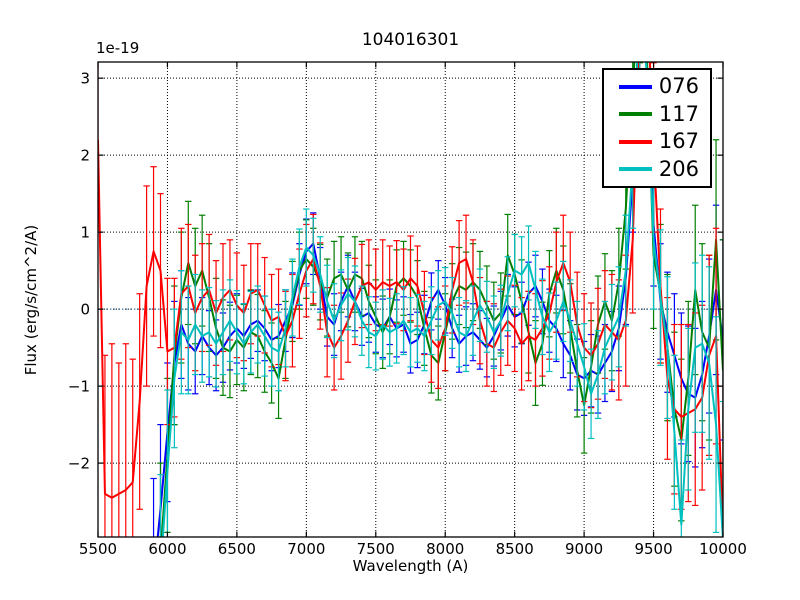 The width and height of the screenshot is (800, 600). What do you see at coordinates (85, 155) in the screenshot?
I see `y-tick-label: 2` at bounding box center [85, 155].